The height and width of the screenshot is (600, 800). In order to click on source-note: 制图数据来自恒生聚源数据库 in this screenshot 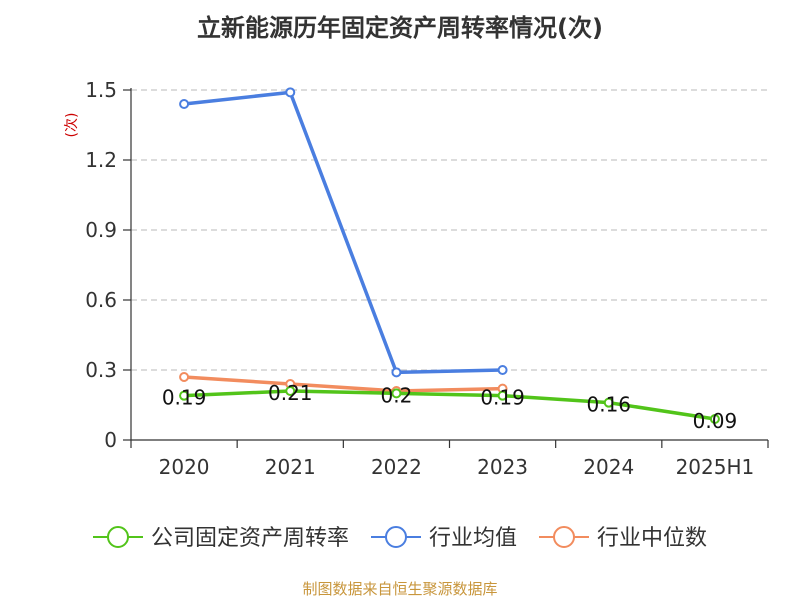, I will do `click(400, 589)`.